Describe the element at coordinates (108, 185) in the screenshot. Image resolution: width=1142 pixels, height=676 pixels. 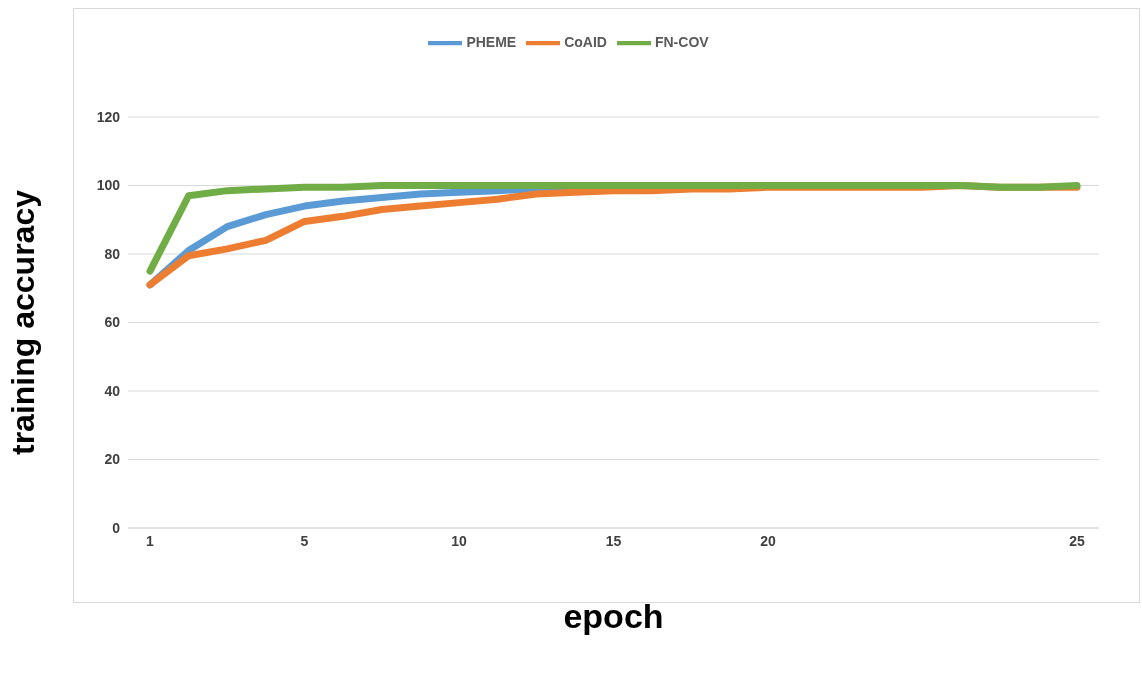
I see `y-tick-label: 100` at that location.